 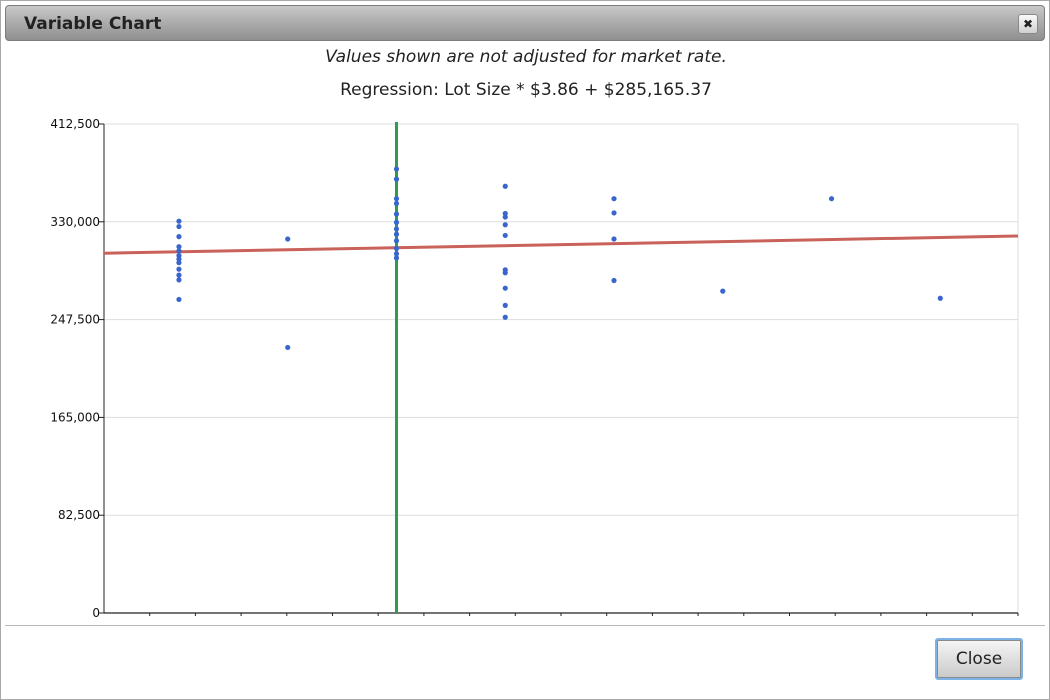 I want to click on close-icon: ✖, so click(x=1028, y=24).